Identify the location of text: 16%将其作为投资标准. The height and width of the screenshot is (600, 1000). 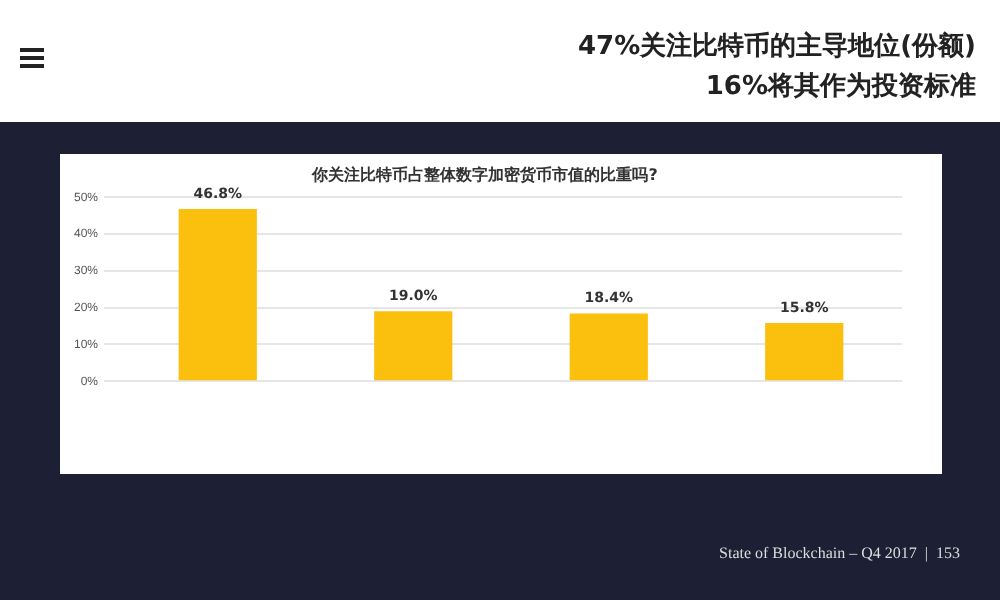
(840, 87).